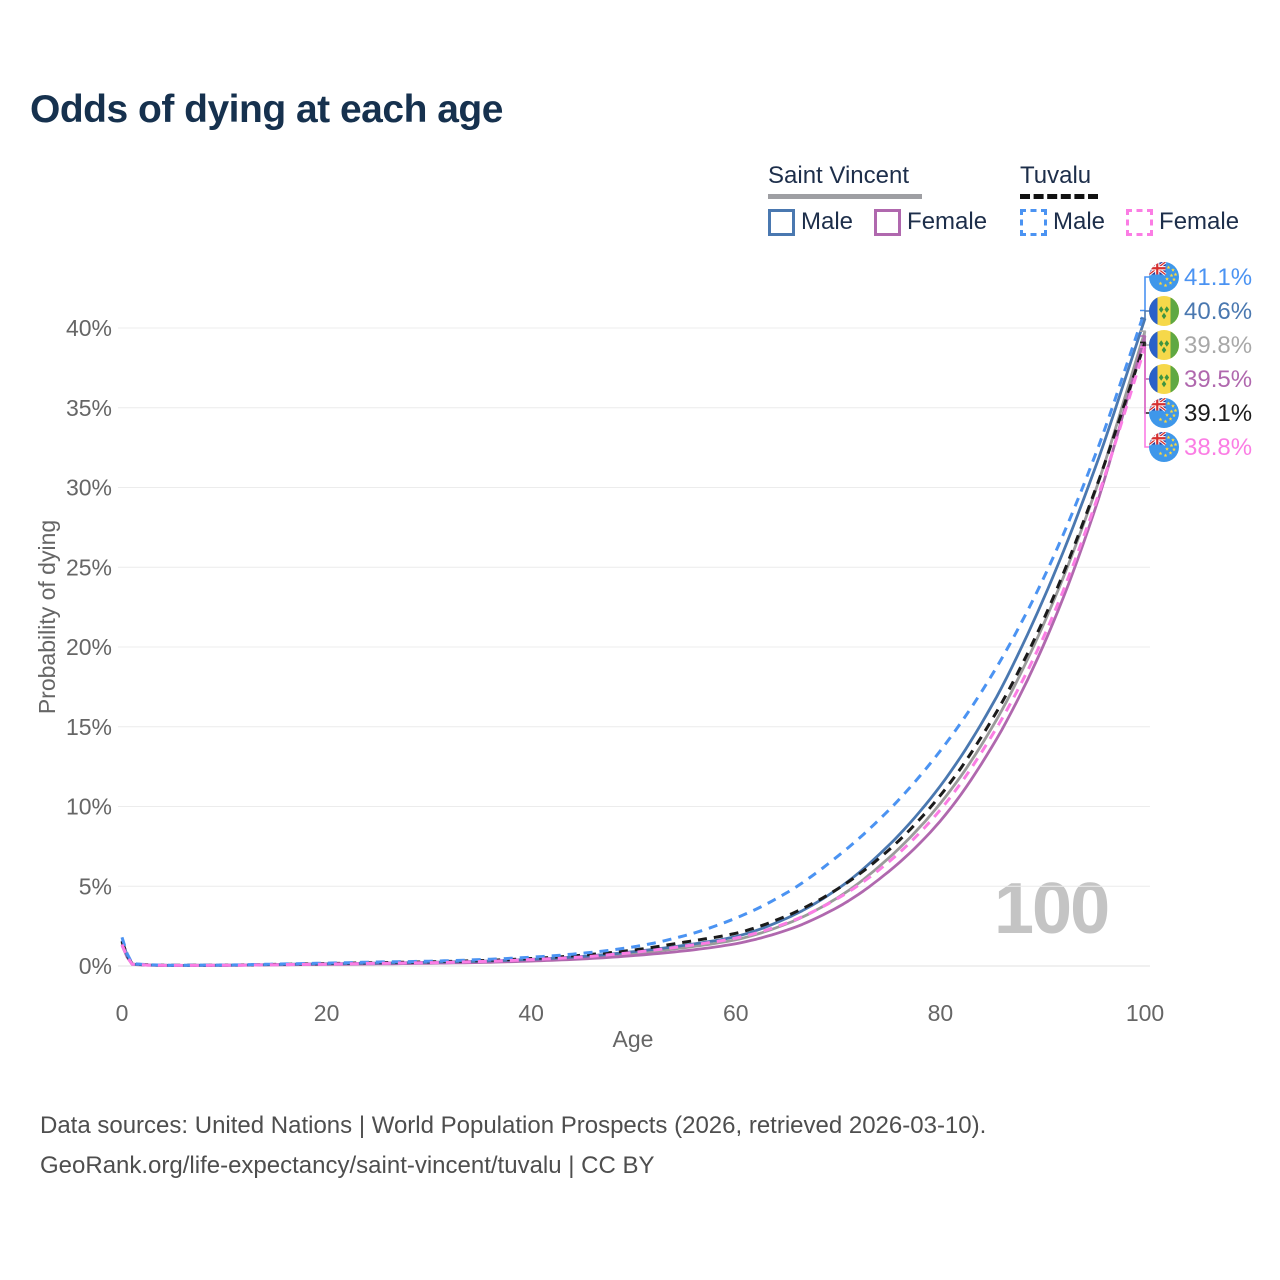 This screenshot has width=1280, height=1280. What do you see at coordinates (89, 328) in the screenshot?
I see `y-tick-label: 40%` at bounding box center [89, 328].